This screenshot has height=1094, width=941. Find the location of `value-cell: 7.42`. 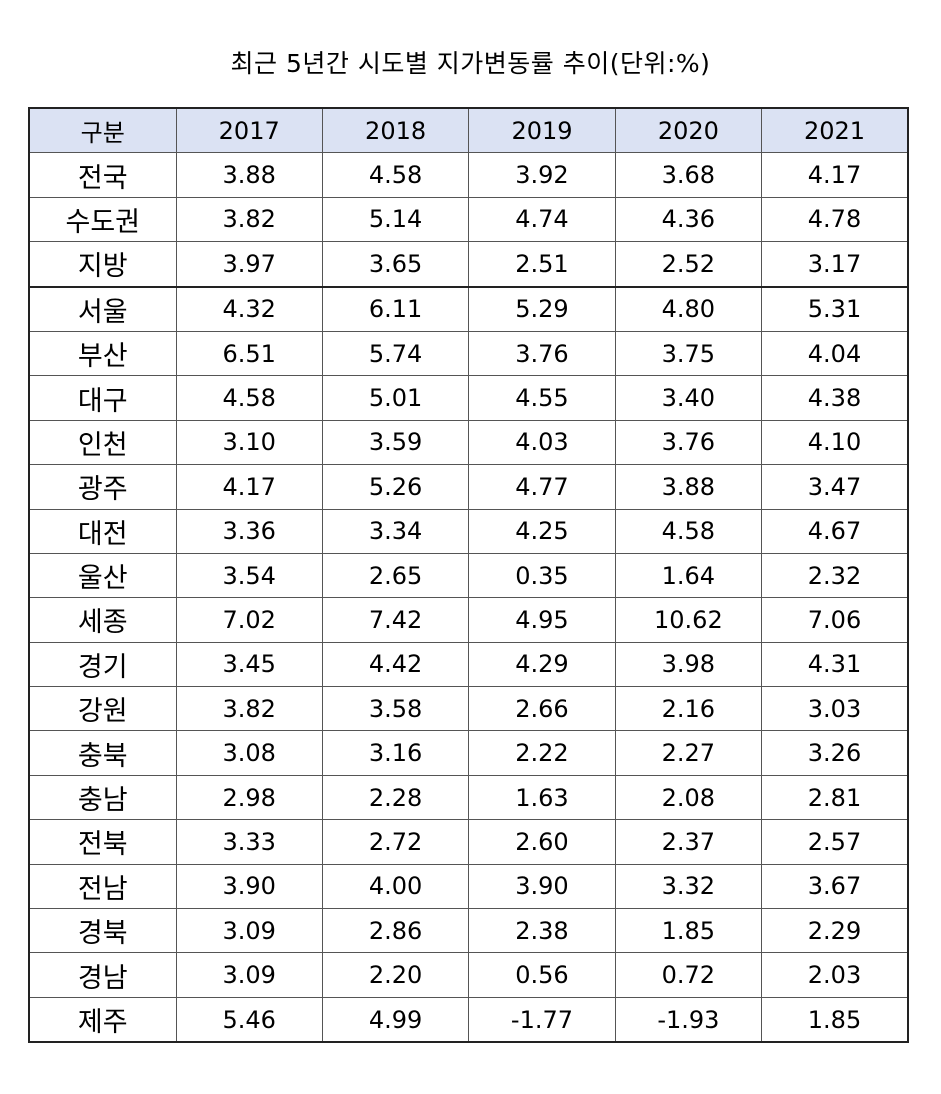

value-cell: 7.42 is located at coordinates (395, 620).